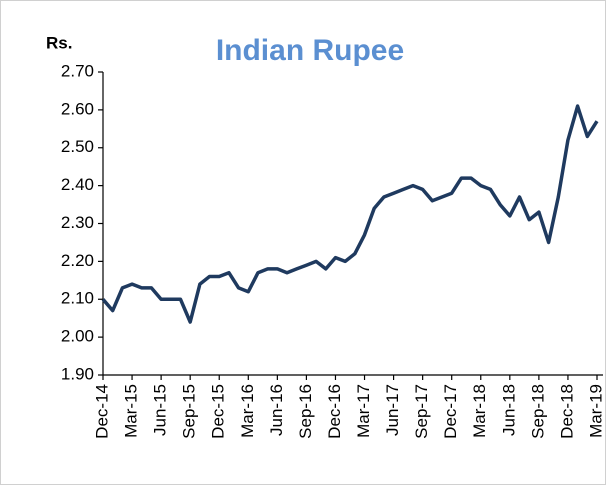 This screenshot has height=485, width=606. Describe the element at coordinates (508, 410) in the screenshot. I see `x-tick-label: Jun-18` at that location.